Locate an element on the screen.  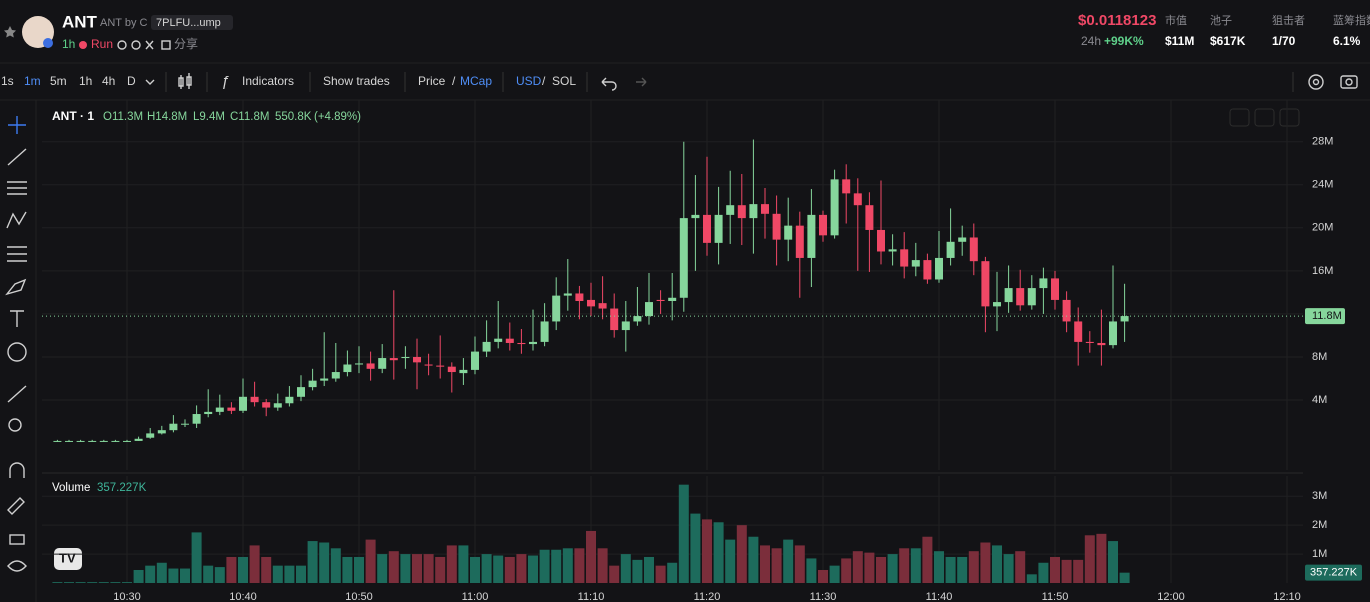
run: Run is located at coordinates (102, 44).